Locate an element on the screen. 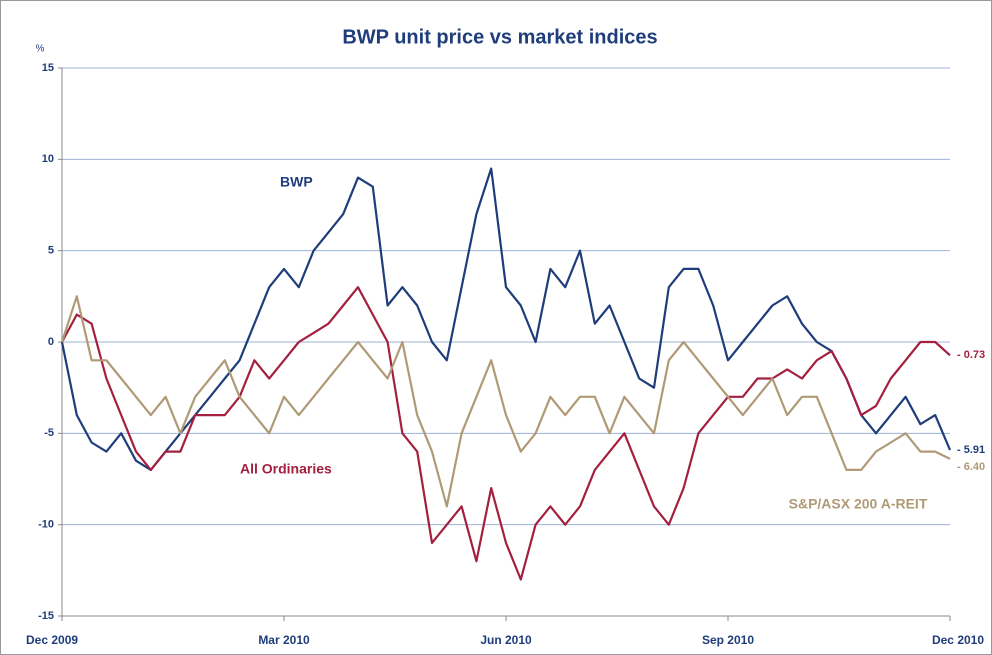  y-tick-label: -5 is located at coordinates (49, 433).